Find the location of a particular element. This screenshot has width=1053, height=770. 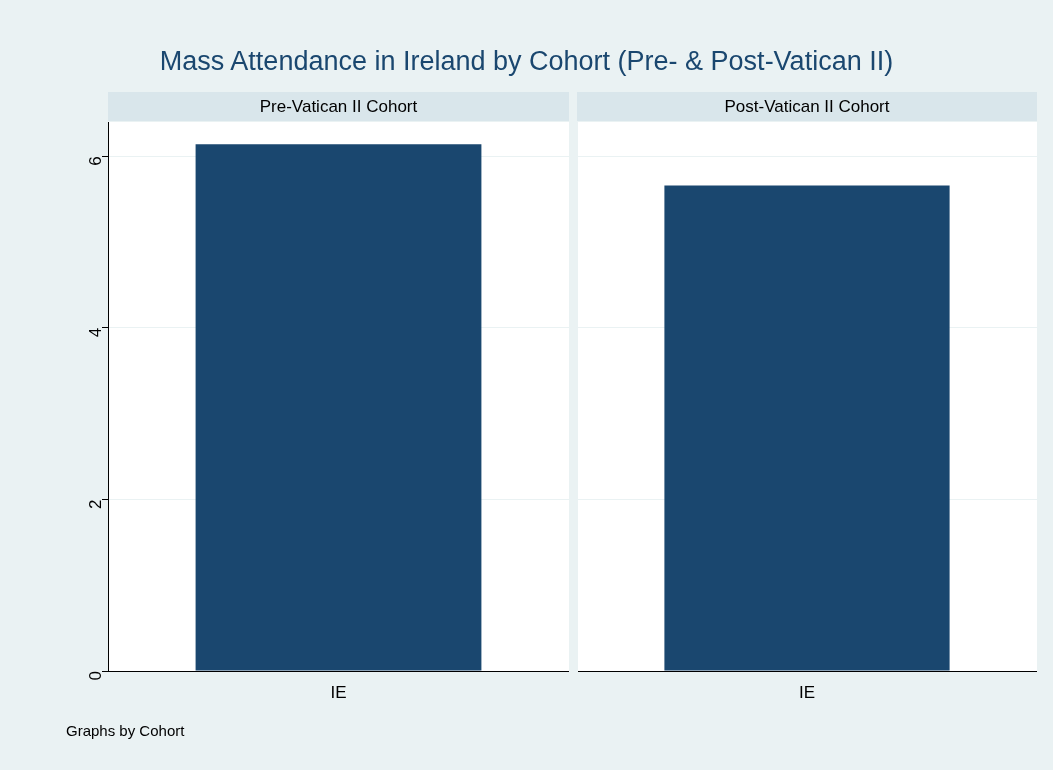

chart-subtitle: Pre-Vatican II Cohort is located at coordinates (338, 106).